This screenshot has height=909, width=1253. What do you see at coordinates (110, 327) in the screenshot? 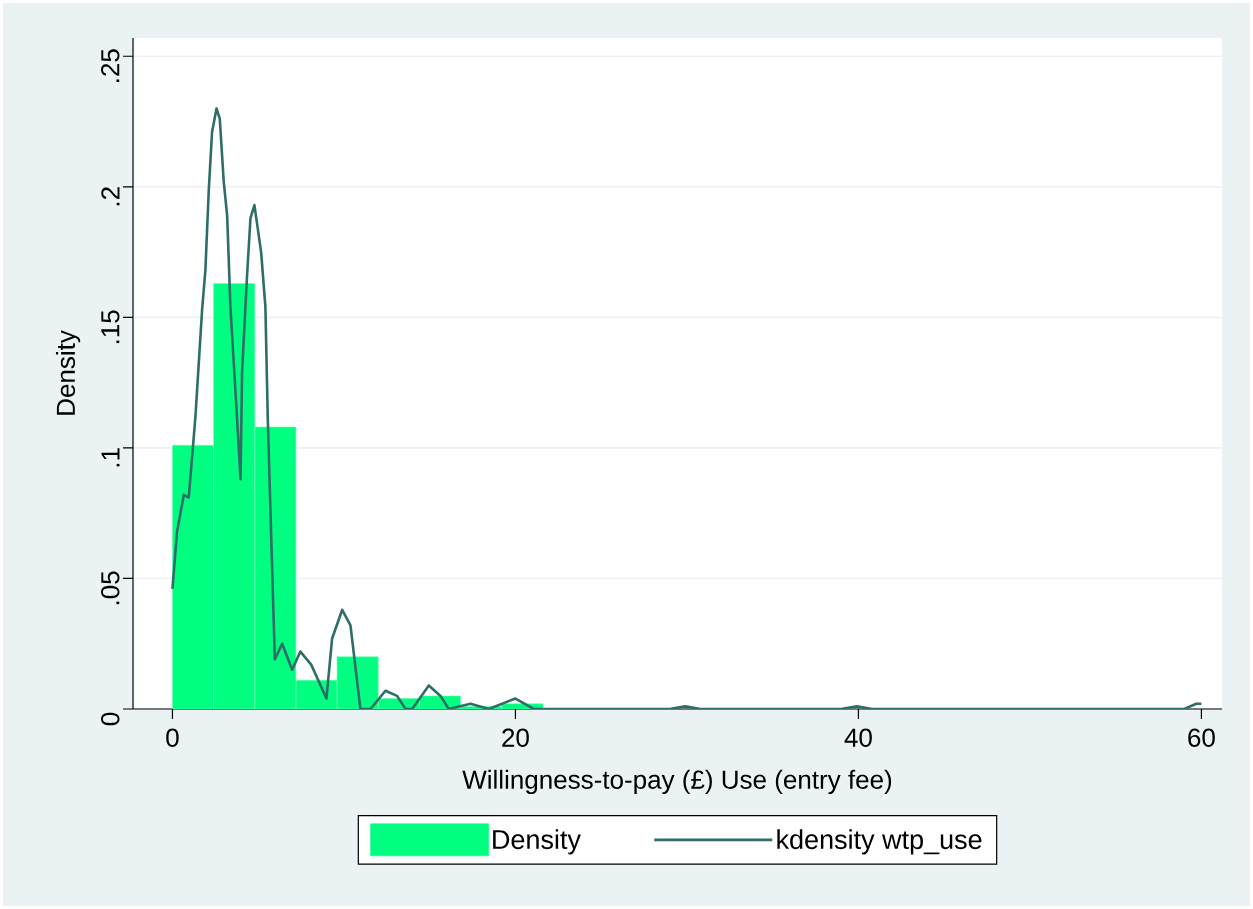
I see `y-tick-label: .15` at bounding box center [110, 327].